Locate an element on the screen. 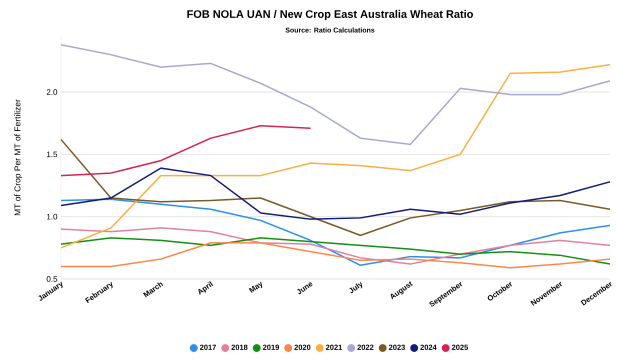 This screenshot has width=617, height=361. y-axis-title: MT of Crop Per MT of Fertilizer is located at coordinates (18, 157).